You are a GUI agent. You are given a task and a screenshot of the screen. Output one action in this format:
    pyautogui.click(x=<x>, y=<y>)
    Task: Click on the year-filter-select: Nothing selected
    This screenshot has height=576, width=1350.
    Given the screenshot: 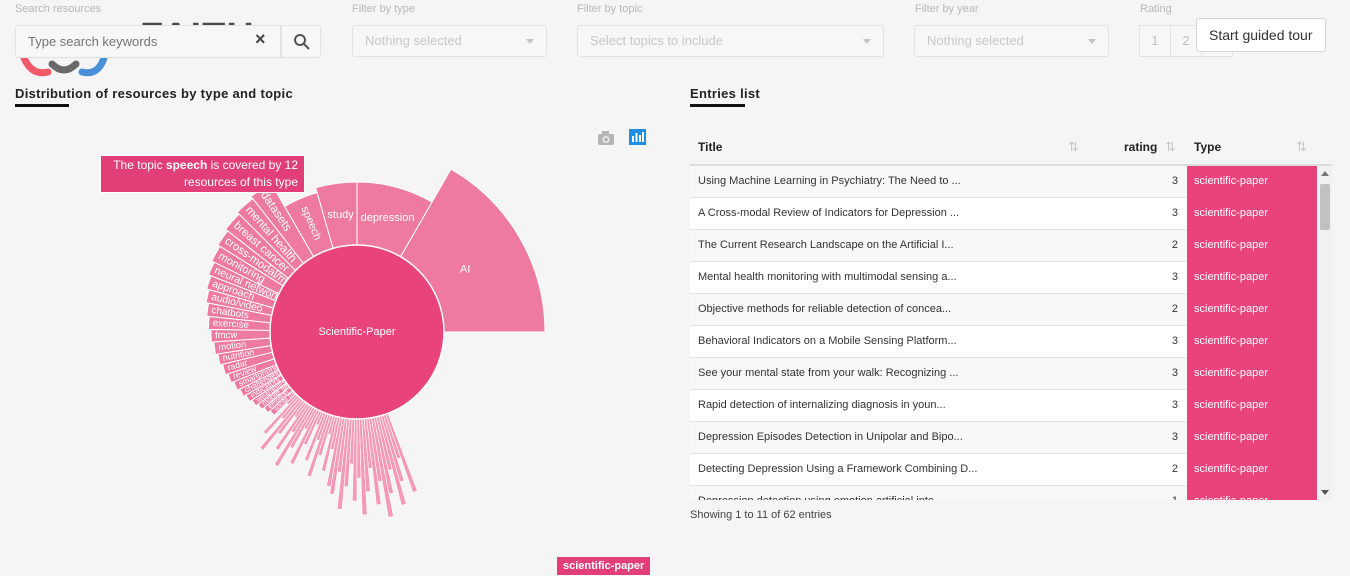 What is the action you would take?
    pyautogui.click(x=1011, y=41)
    